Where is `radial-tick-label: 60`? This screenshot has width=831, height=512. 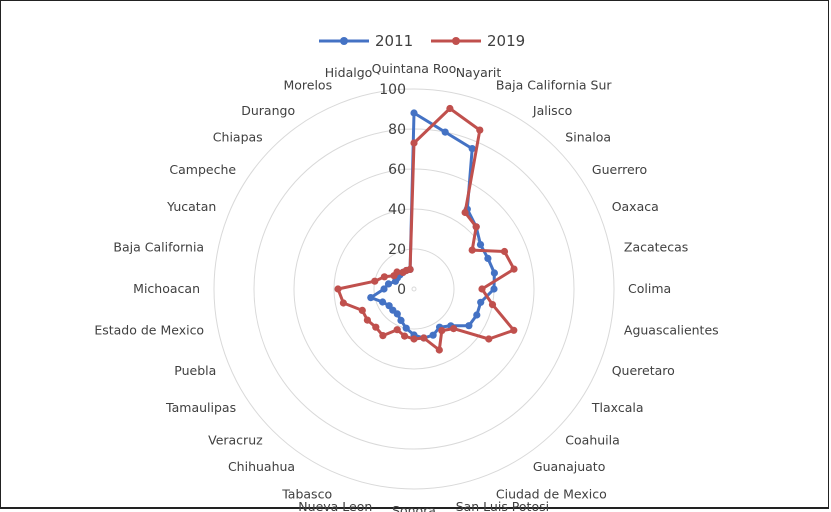 radial-tick-label: 60 is located at coordinates (397, 170).